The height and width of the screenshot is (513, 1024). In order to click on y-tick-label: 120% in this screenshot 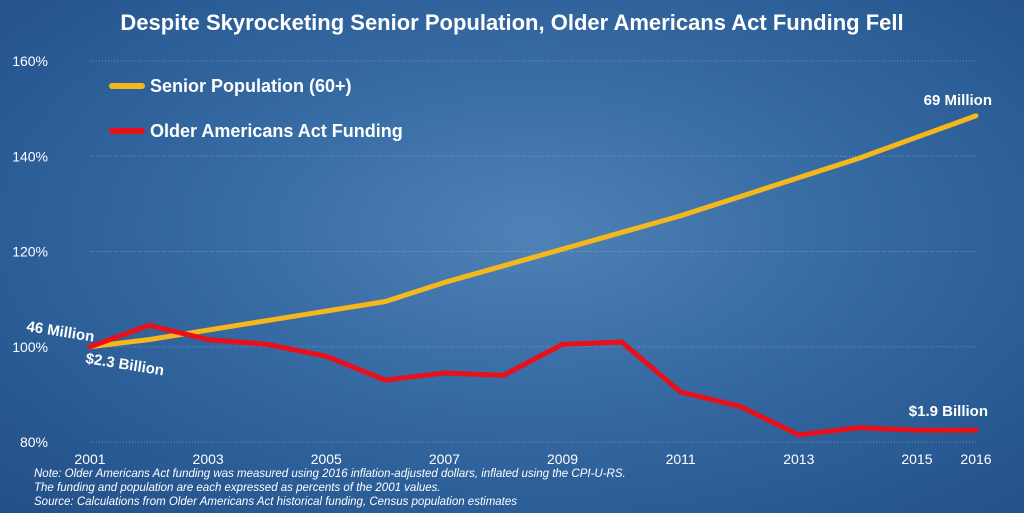, I will do `click(30, 252)`.